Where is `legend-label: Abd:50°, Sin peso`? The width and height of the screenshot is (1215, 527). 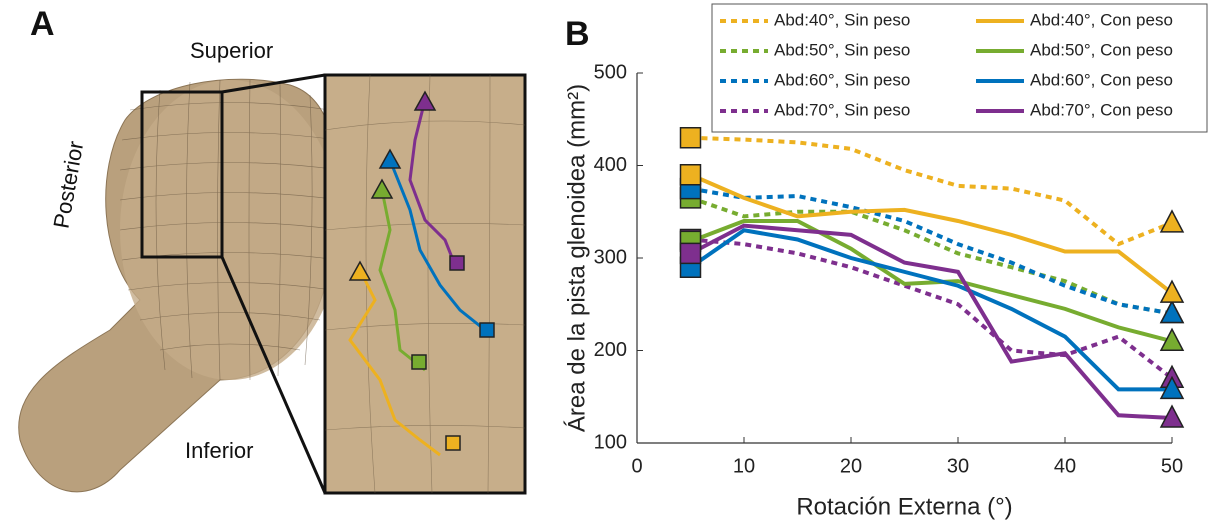
legend-label: Abd:50°, Sin peso is located at coordinates (842, 49).